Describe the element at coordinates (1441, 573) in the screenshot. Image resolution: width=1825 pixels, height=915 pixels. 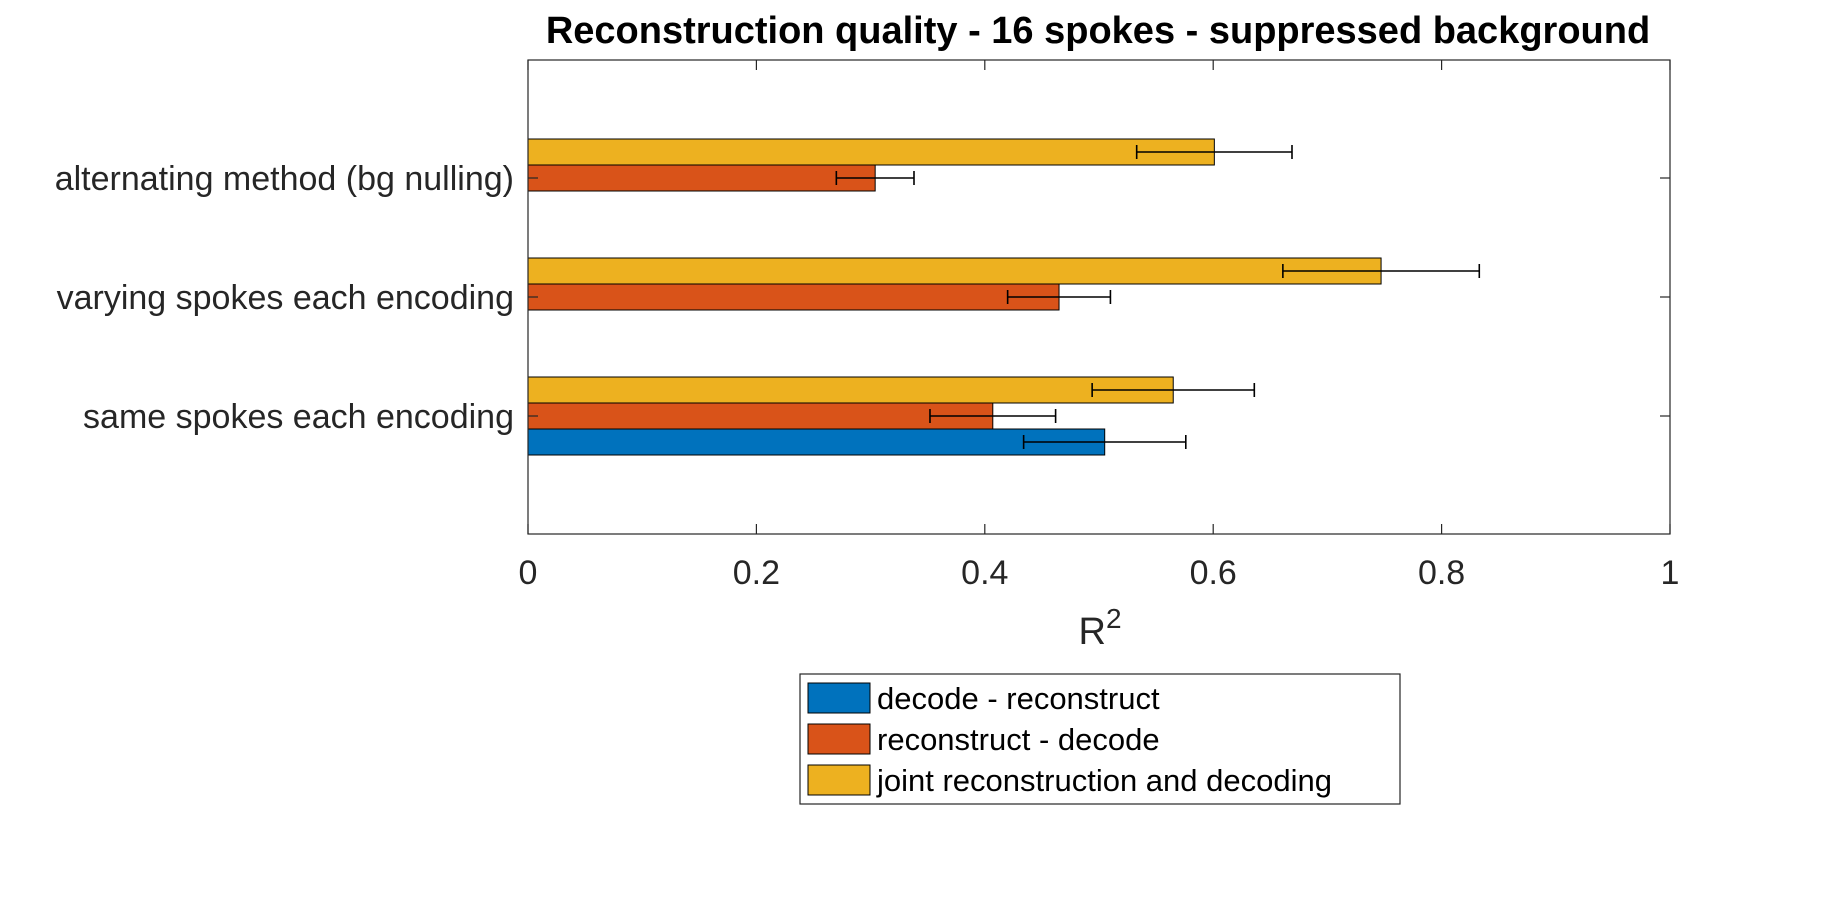
I see `x-tick-label: 0.8` at that location.